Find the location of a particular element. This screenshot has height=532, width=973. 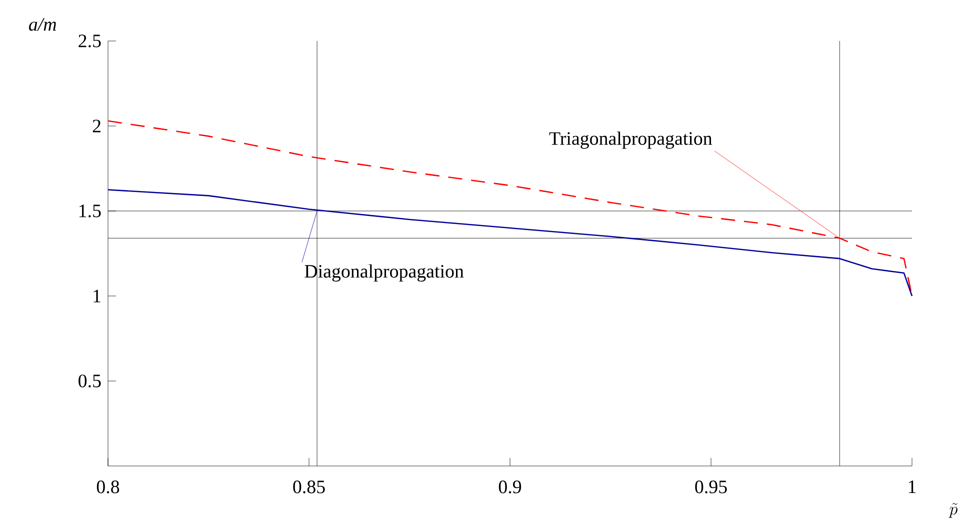

x-tick-label: 0.85 is located at coordinates (309, 487).